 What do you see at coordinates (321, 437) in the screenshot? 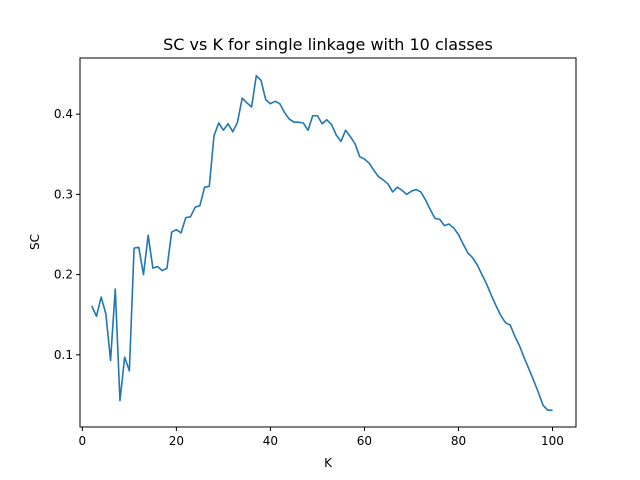
I see `x-axis: 0 20 40 60 80 100` at bounding box center [321, 437].